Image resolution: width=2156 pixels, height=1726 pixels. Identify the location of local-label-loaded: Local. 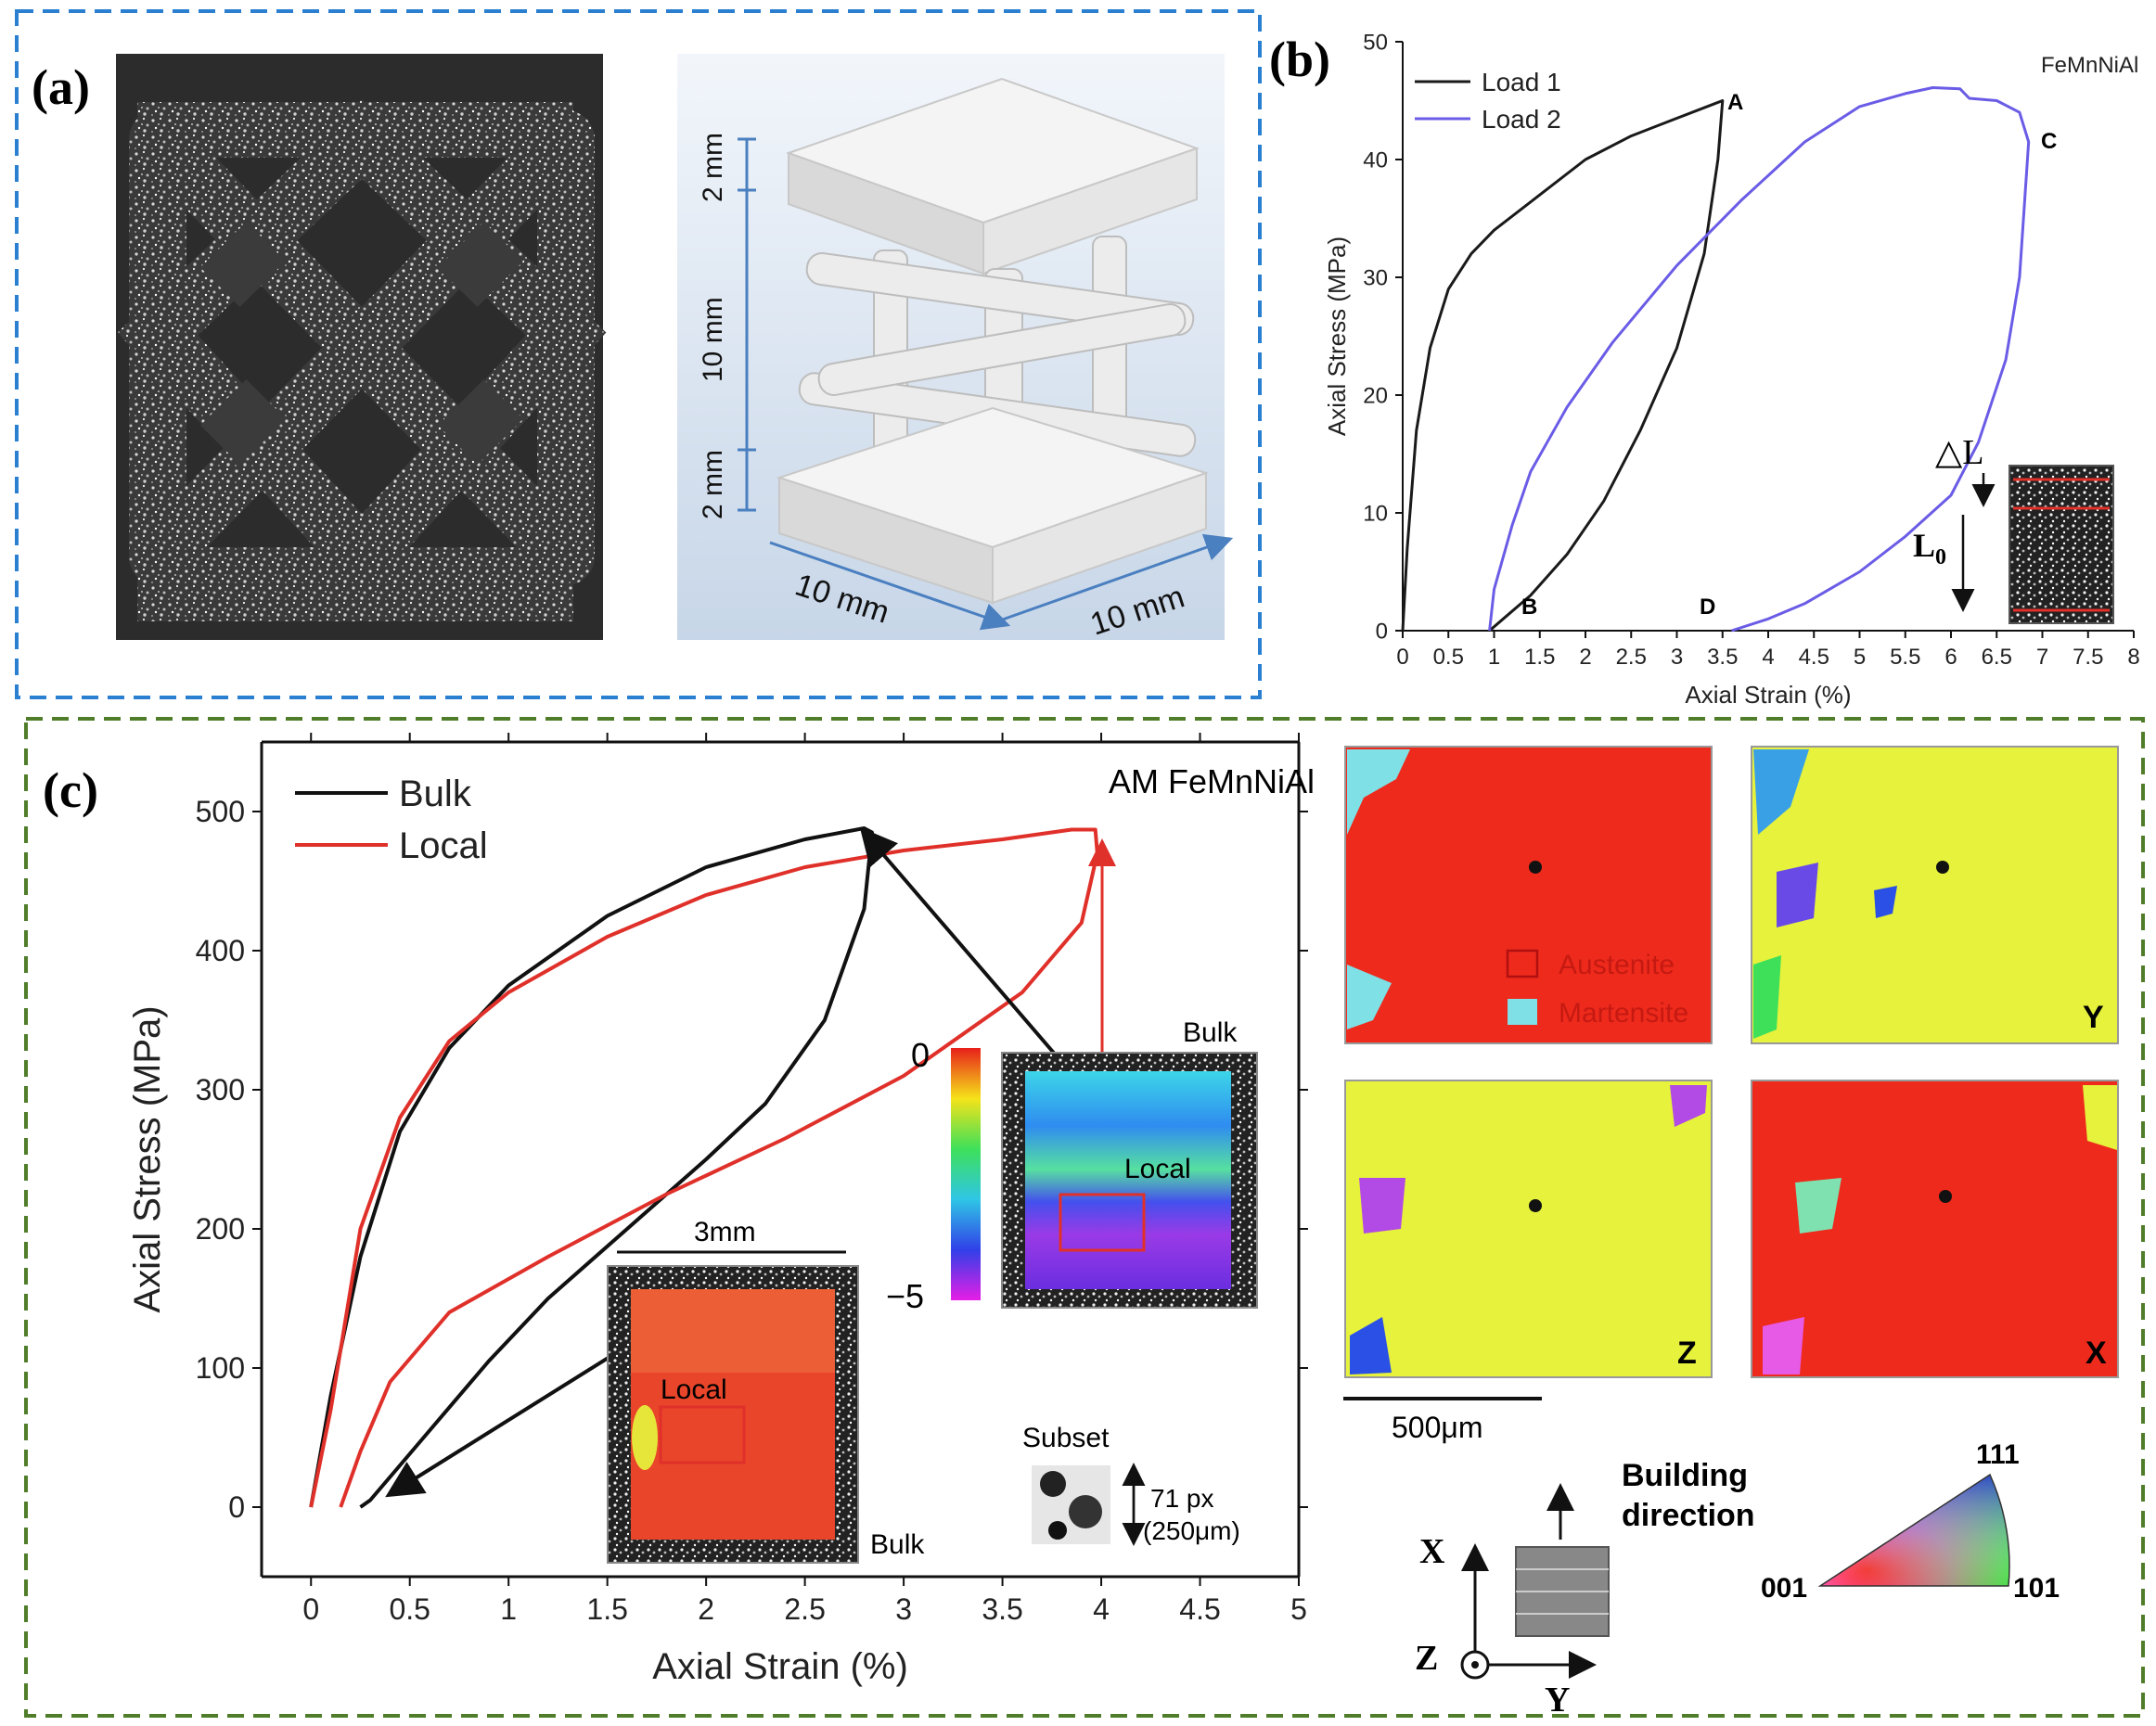
(1157, 1169).